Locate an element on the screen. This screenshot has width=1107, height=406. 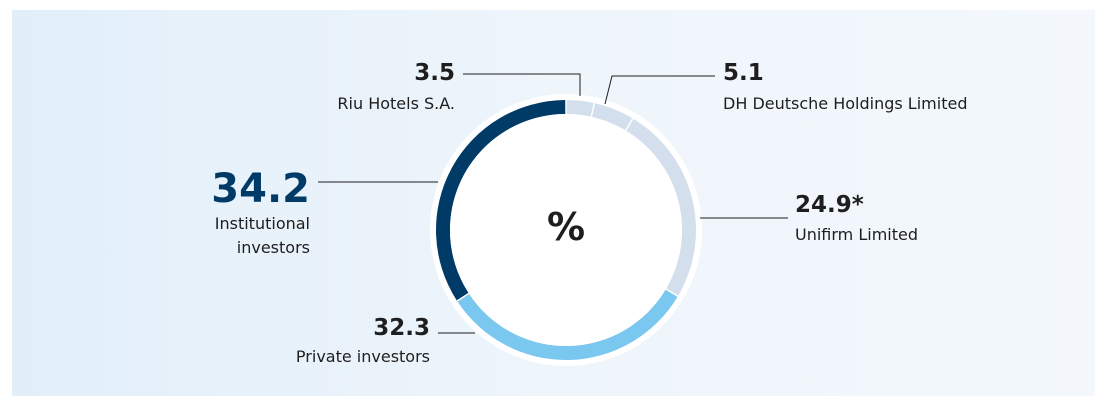
value-label: 34.2 is located at coordinates (260, 189).